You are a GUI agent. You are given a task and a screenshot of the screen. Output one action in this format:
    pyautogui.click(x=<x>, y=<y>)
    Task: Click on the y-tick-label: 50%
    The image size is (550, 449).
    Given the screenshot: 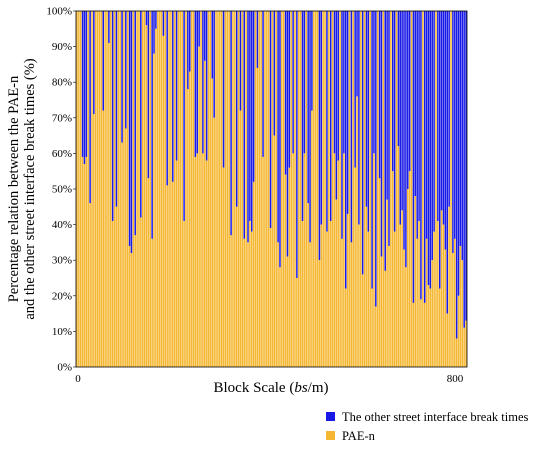 What is the action you would take?
    pyautogui.click(x=62, y=190)
    